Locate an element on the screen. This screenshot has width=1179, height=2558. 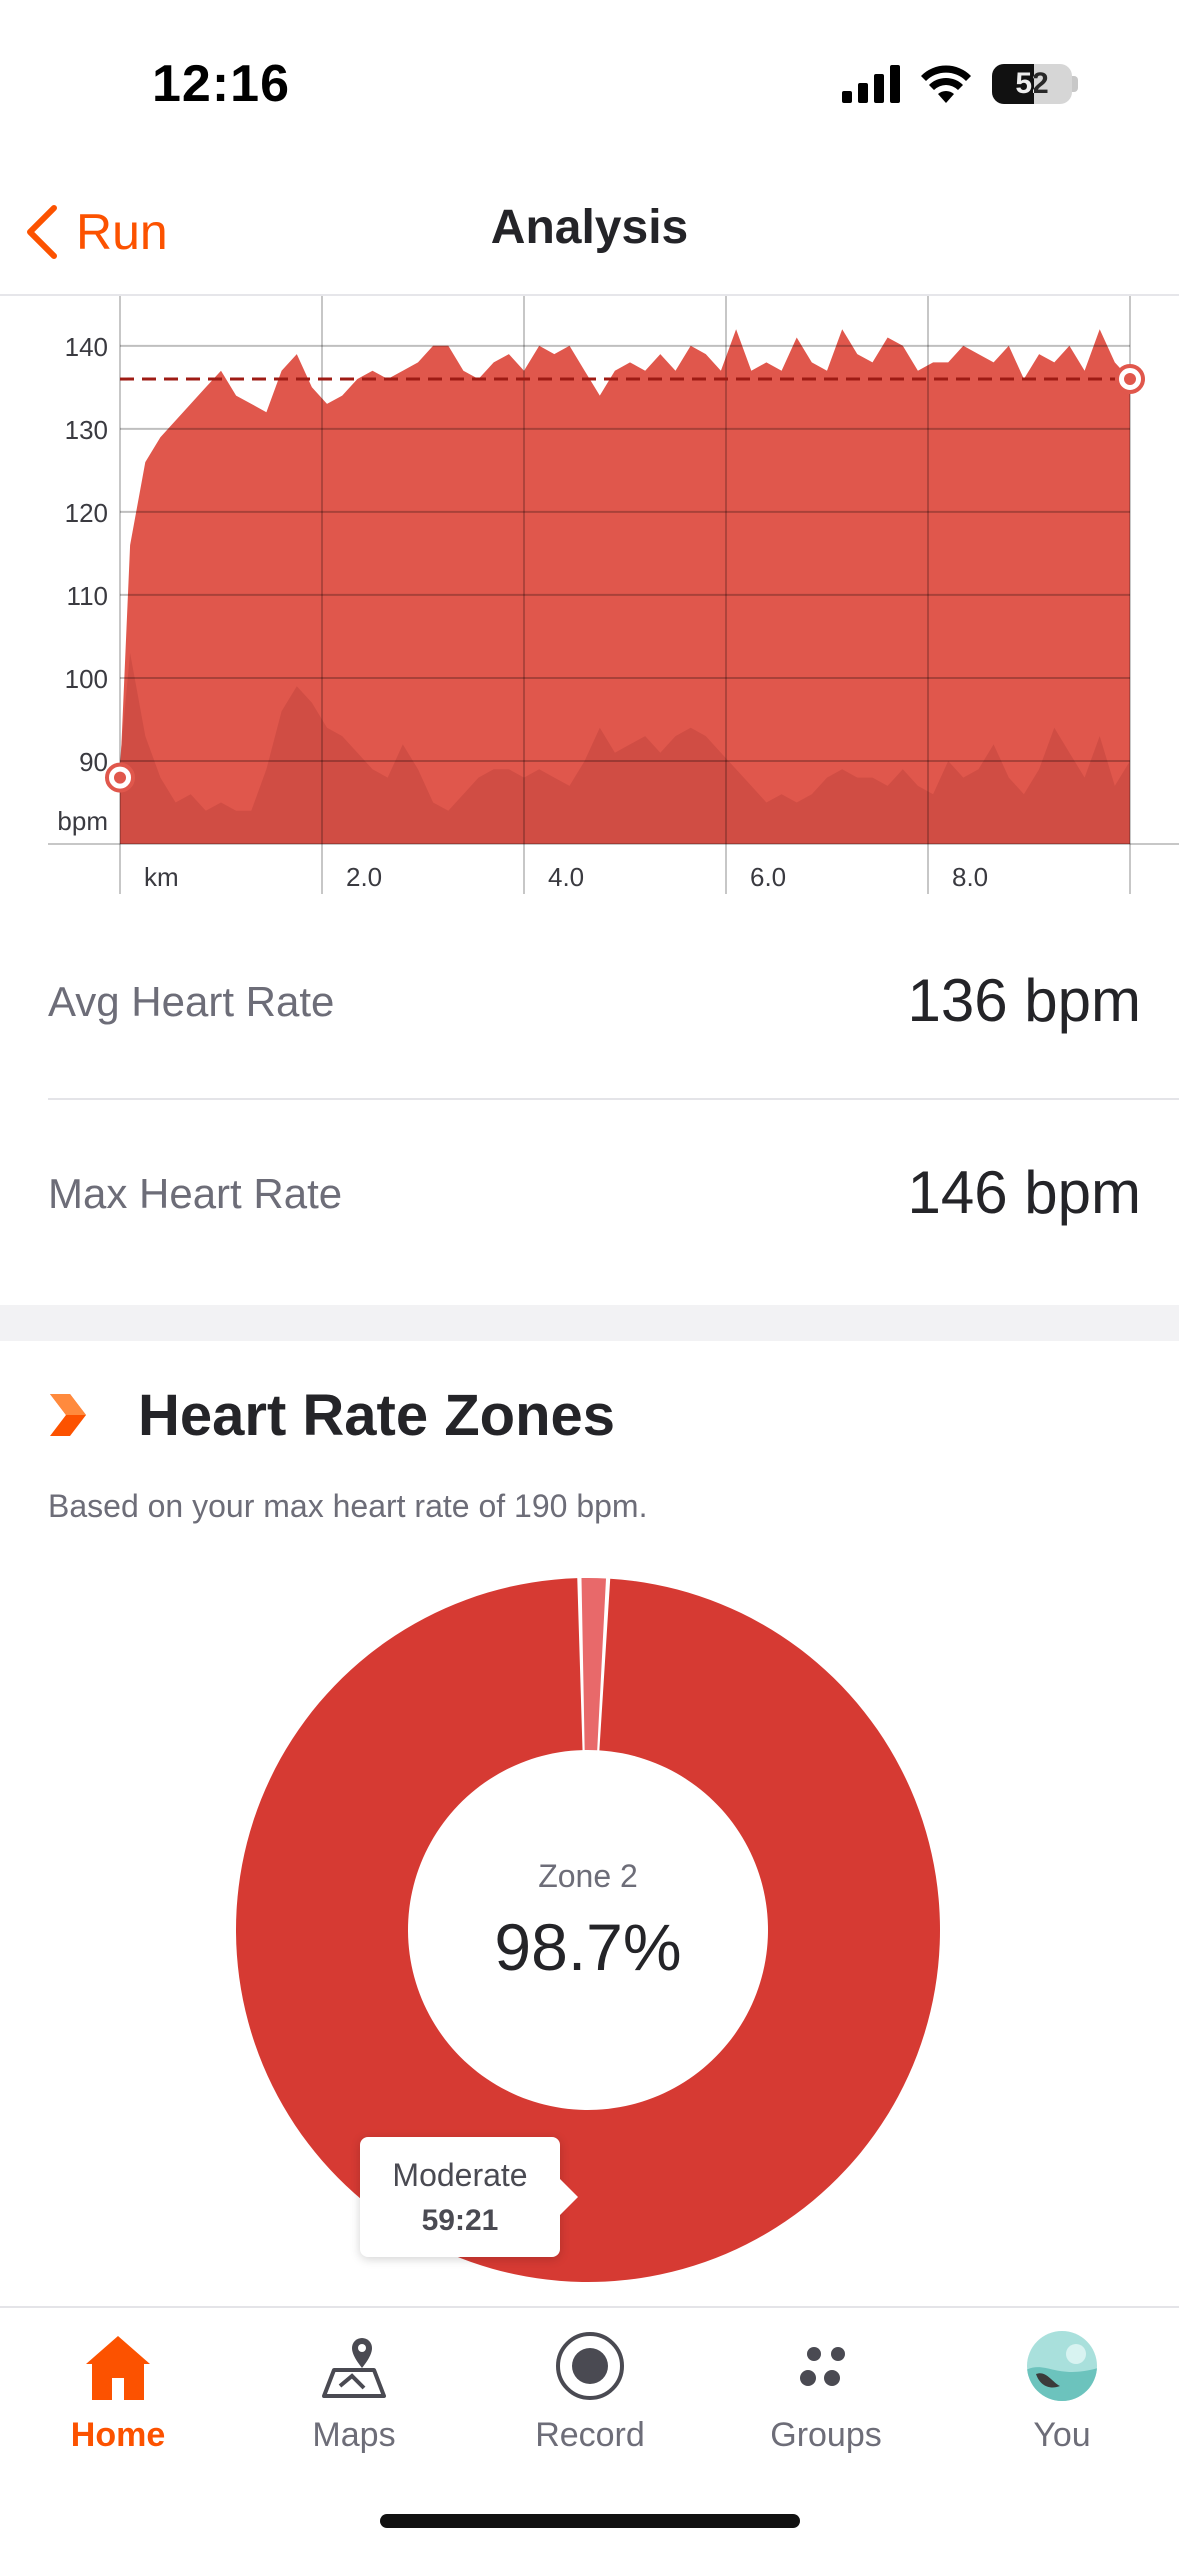
home-icon is located at coordinates (118, 2368).